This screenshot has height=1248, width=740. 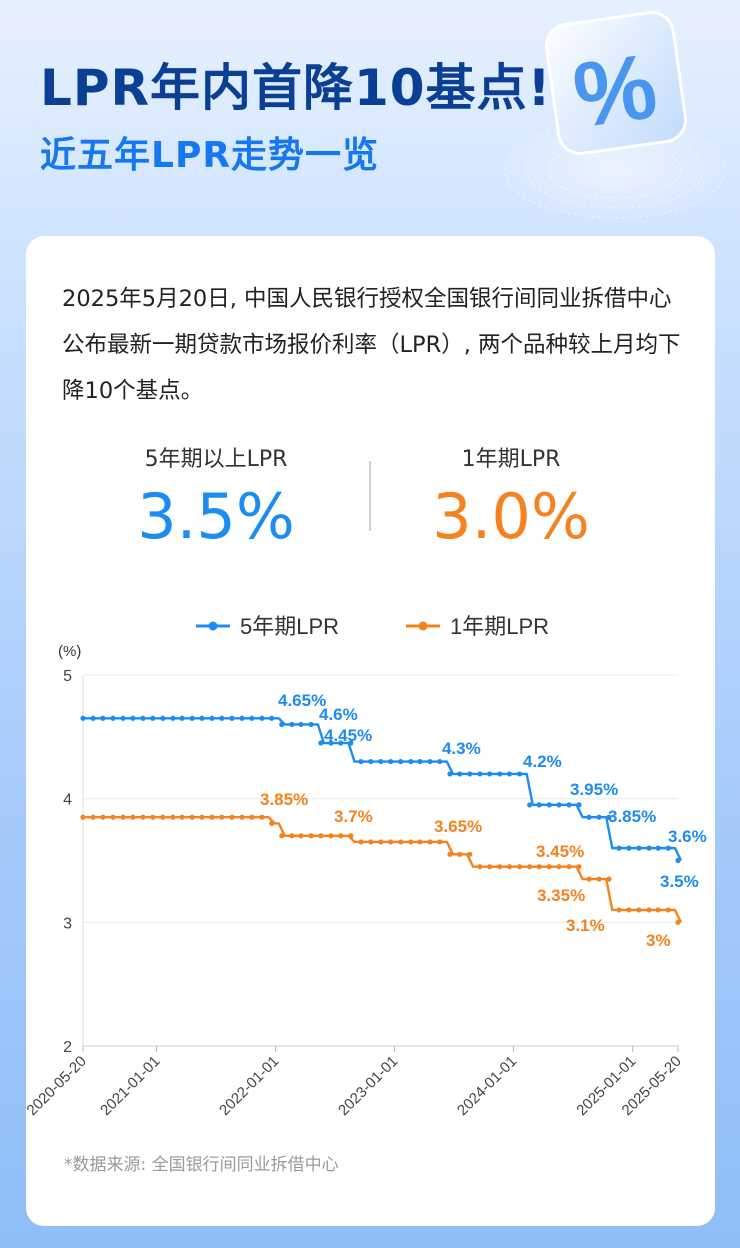 I want to click on x-tick-label: 2021-01-01, so click(x=130, y=1086).